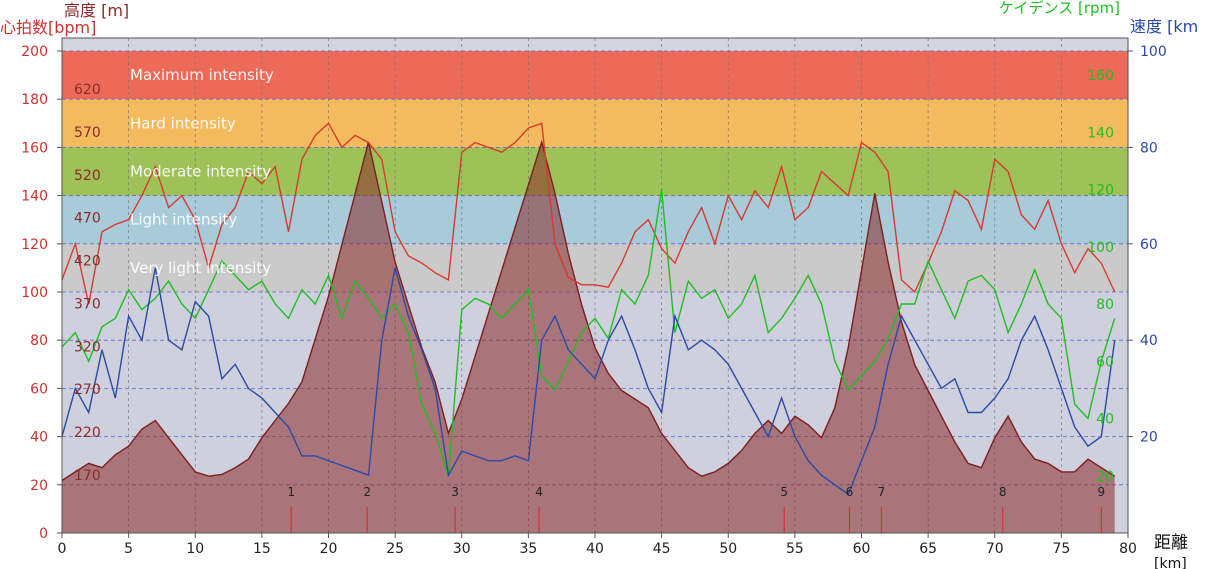  I want to click on zone-label: Light intensity, so click(183, 220).